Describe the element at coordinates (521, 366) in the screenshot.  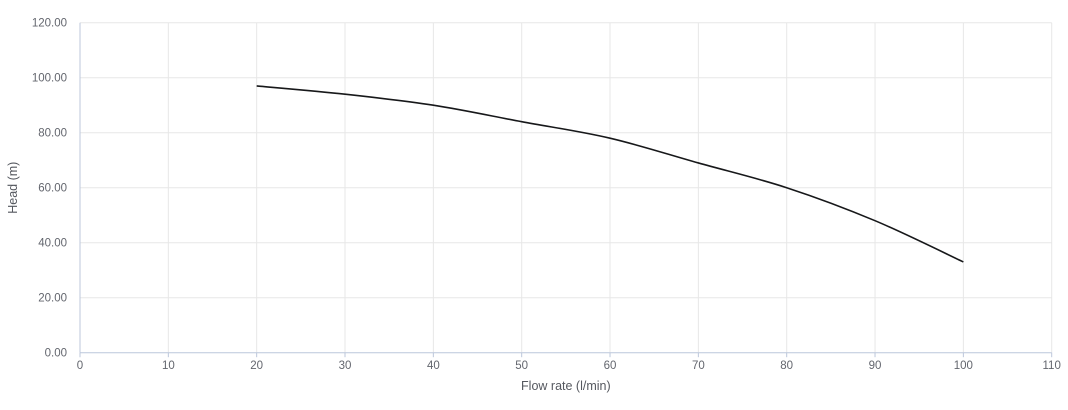
I see `x-tick-label: 50` at that location.